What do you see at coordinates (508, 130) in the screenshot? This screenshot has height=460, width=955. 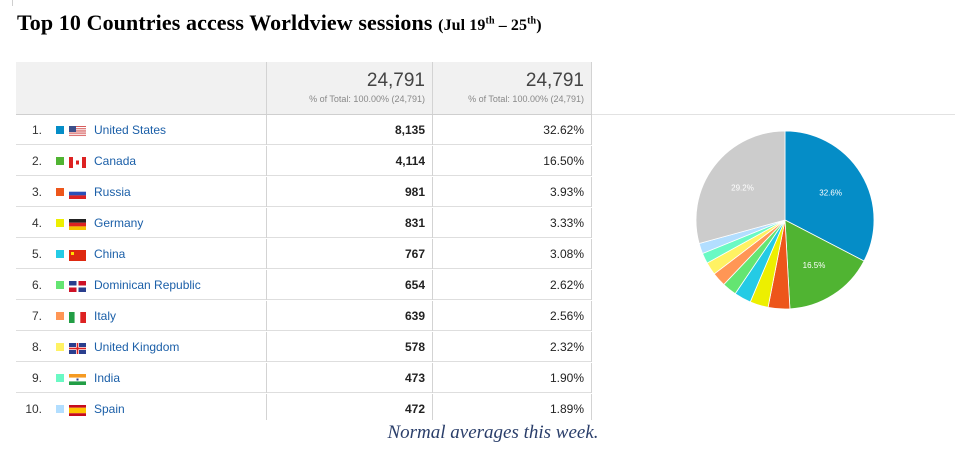 I see `percent-value: 32.62%` at bounding box center [508, 130].